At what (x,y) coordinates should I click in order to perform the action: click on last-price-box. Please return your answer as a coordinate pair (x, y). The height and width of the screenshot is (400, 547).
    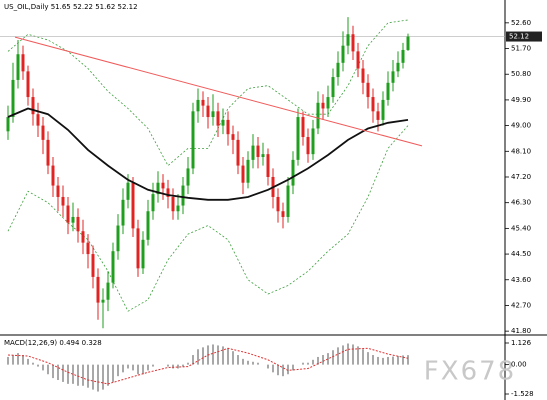
    Looking at the image, I should click on (524, 36).